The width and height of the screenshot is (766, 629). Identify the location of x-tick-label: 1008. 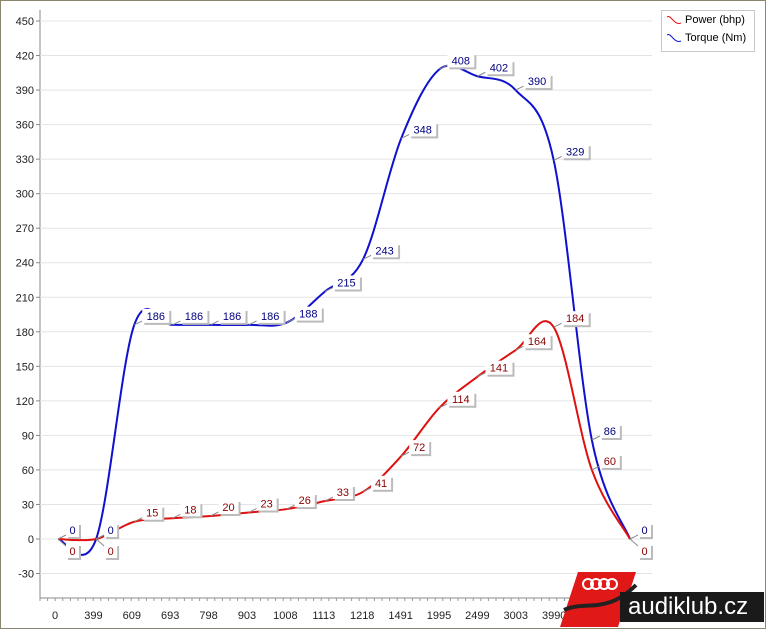
(285, 616).